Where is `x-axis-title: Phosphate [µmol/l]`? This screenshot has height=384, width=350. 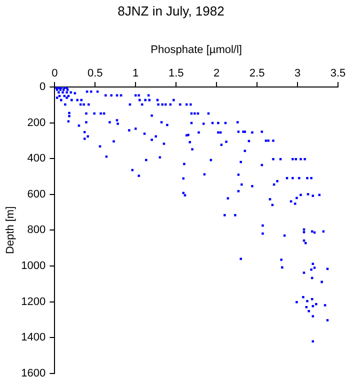
x-axis-title: Phosphate [µmol/l] is located at coordinates (196, 50).